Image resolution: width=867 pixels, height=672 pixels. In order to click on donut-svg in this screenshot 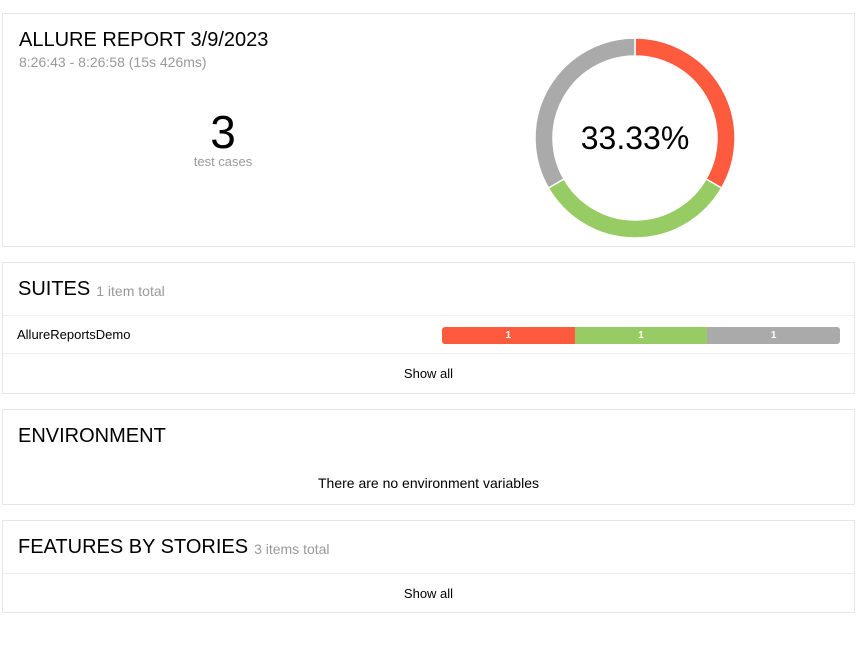, I will do `click(635, 138)`.